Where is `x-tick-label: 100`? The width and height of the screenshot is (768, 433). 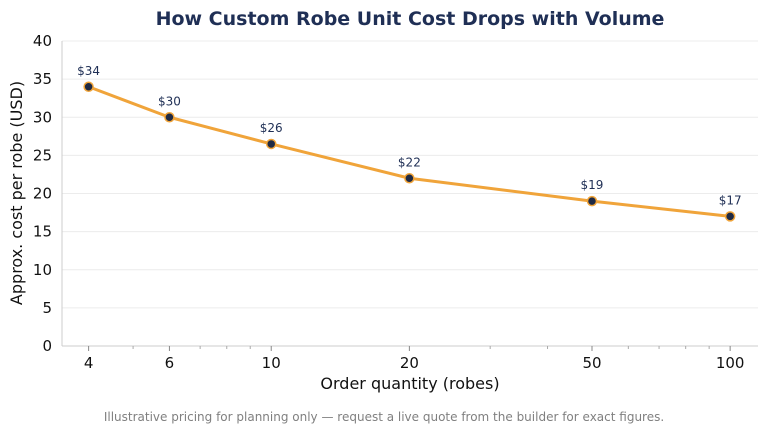 x-tick-label: 100 is located at coordinates (730, 363).